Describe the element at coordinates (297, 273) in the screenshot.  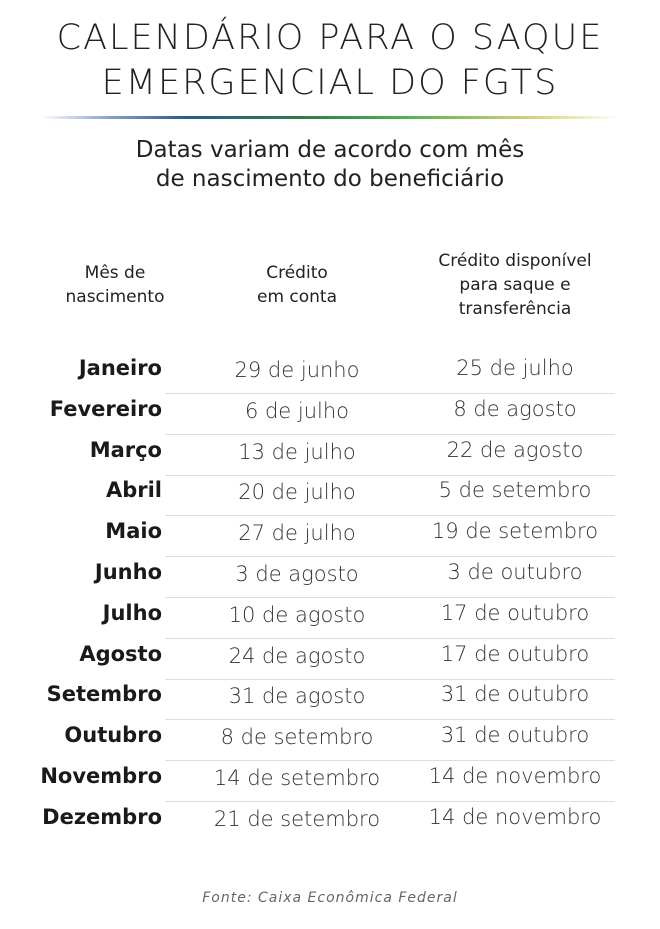
I see `header-text: Crédito` at that location.